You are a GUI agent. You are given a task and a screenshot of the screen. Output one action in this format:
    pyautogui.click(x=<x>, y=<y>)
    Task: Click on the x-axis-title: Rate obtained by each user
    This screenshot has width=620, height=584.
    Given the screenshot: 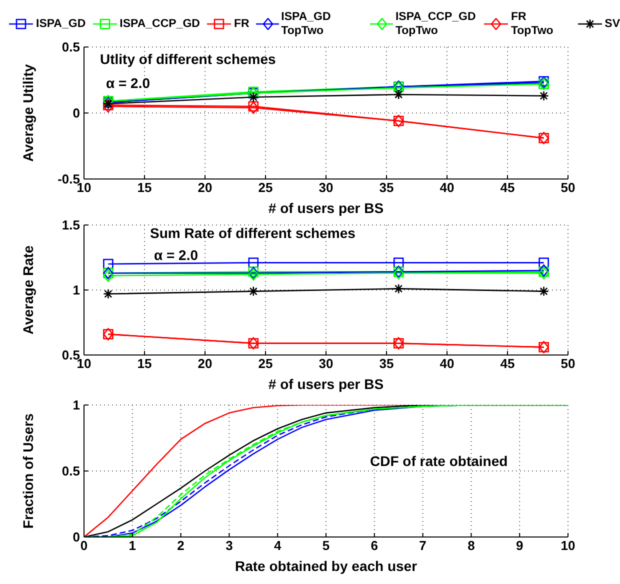 What is the action you would take?
    pyautogui.click(x=326, y=566)
    